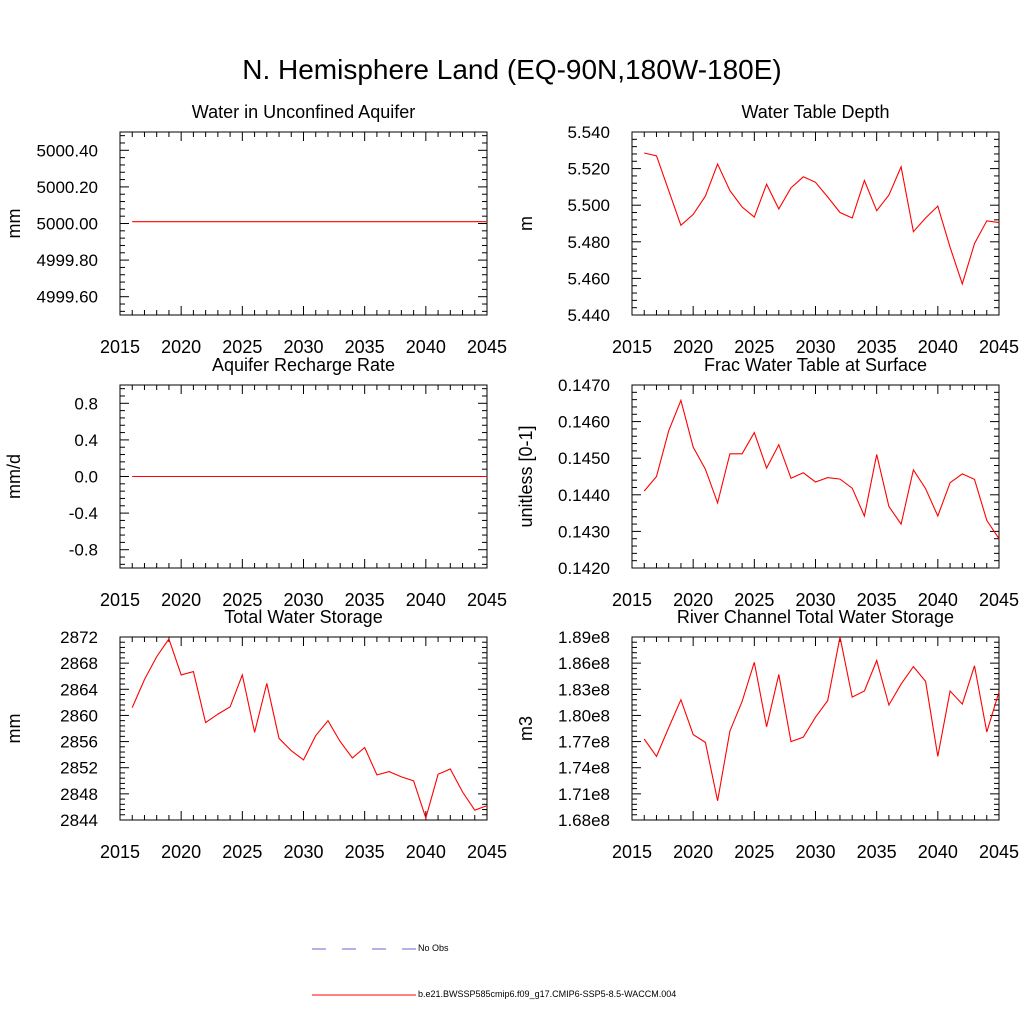 The width and height of the screenshot is (1024, 1024). I want to click on y-tick-label: 0.0, so click(86, 477).